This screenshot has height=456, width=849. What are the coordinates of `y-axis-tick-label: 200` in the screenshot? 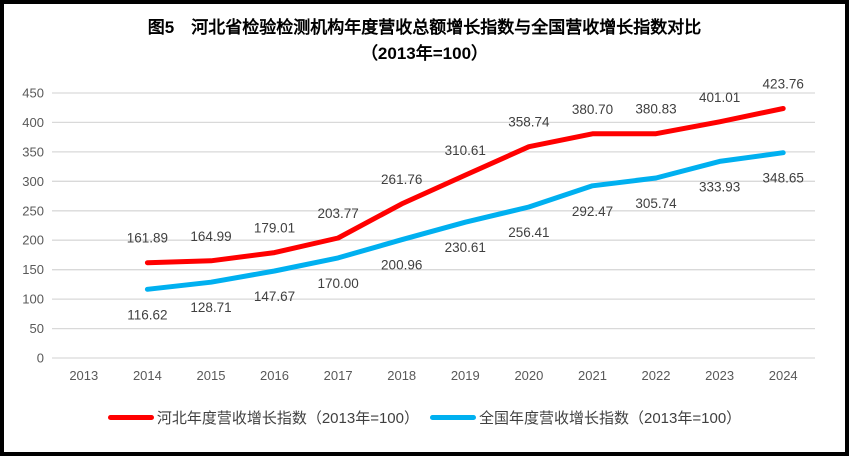 It's located at (33, 240).